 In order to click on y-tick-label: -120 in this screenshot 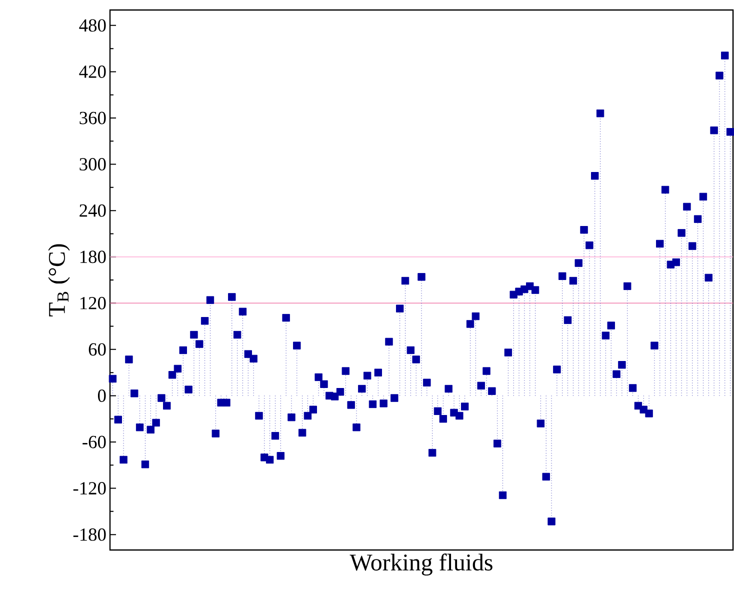, I will do `click(89, 488)`.